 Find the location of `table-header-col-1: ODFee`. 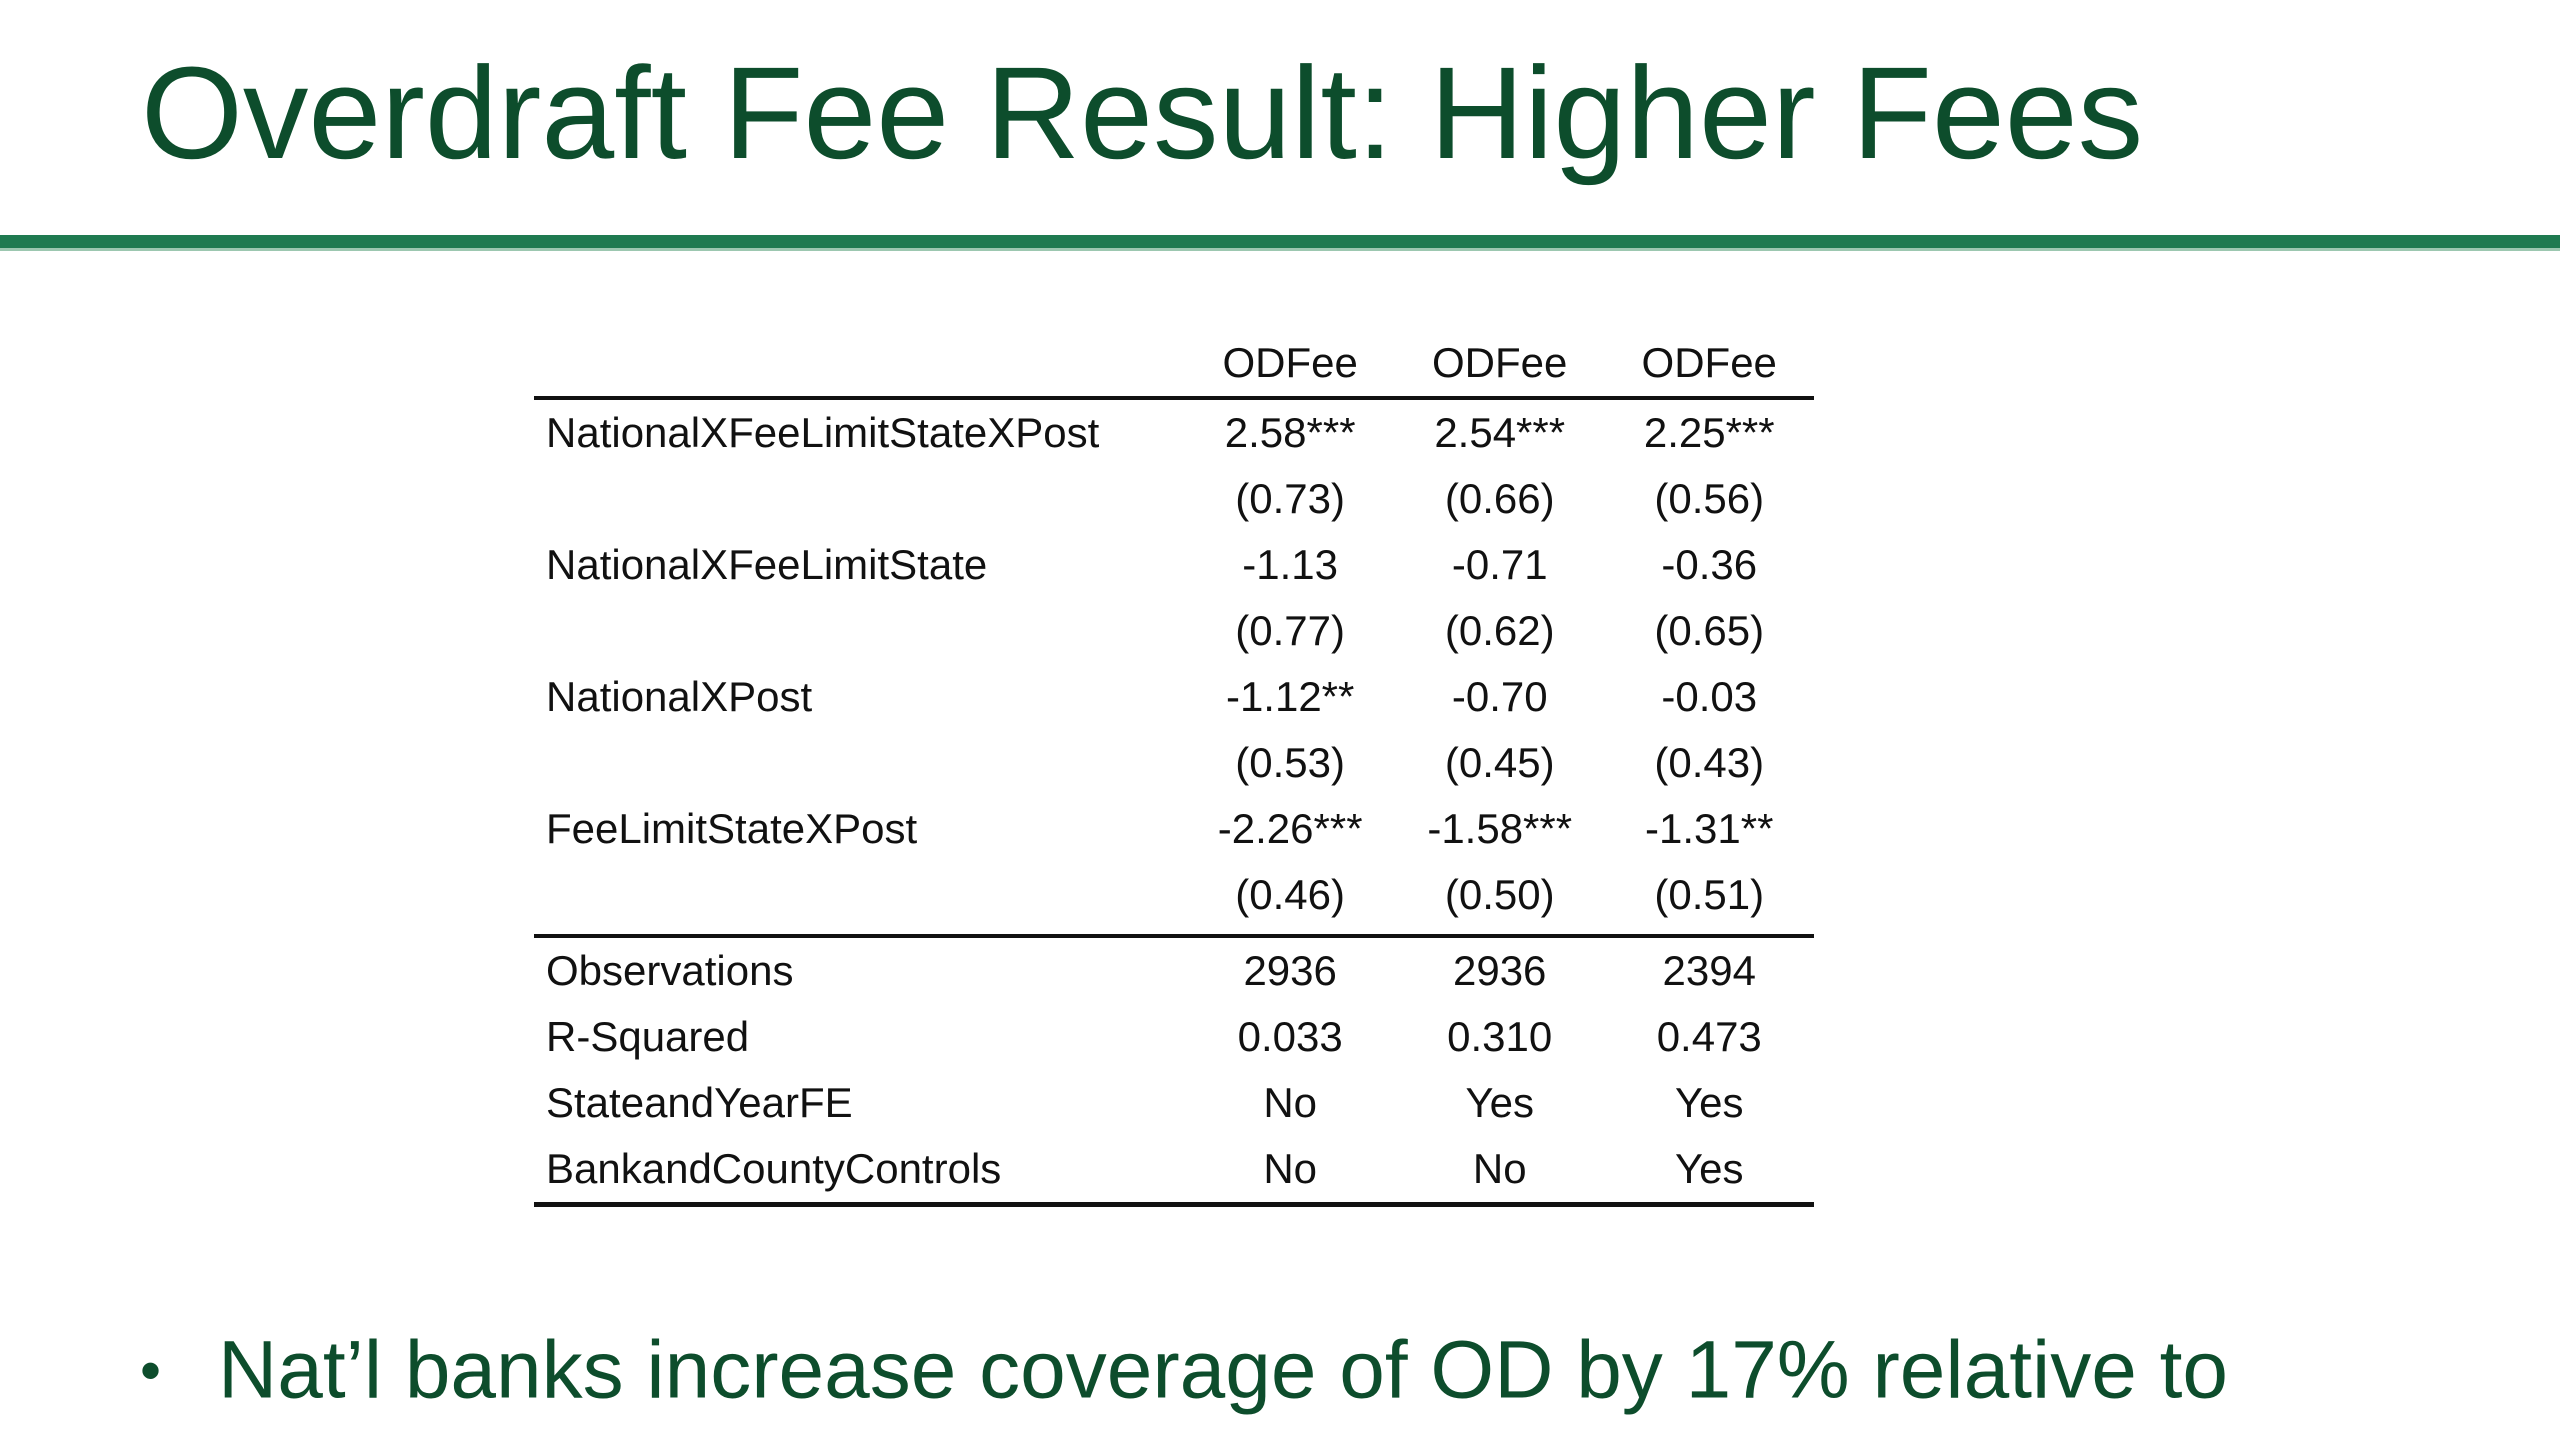

table-header-col-1: ODFee is located at coordinates (1290, 365).